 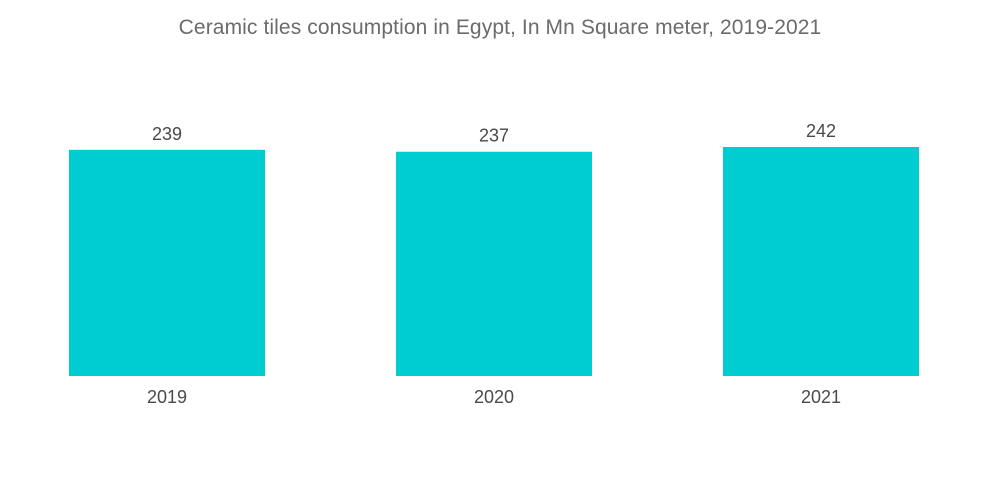 I want to click on x-tick-label-2020: 2020, so click(x=494, y=397).